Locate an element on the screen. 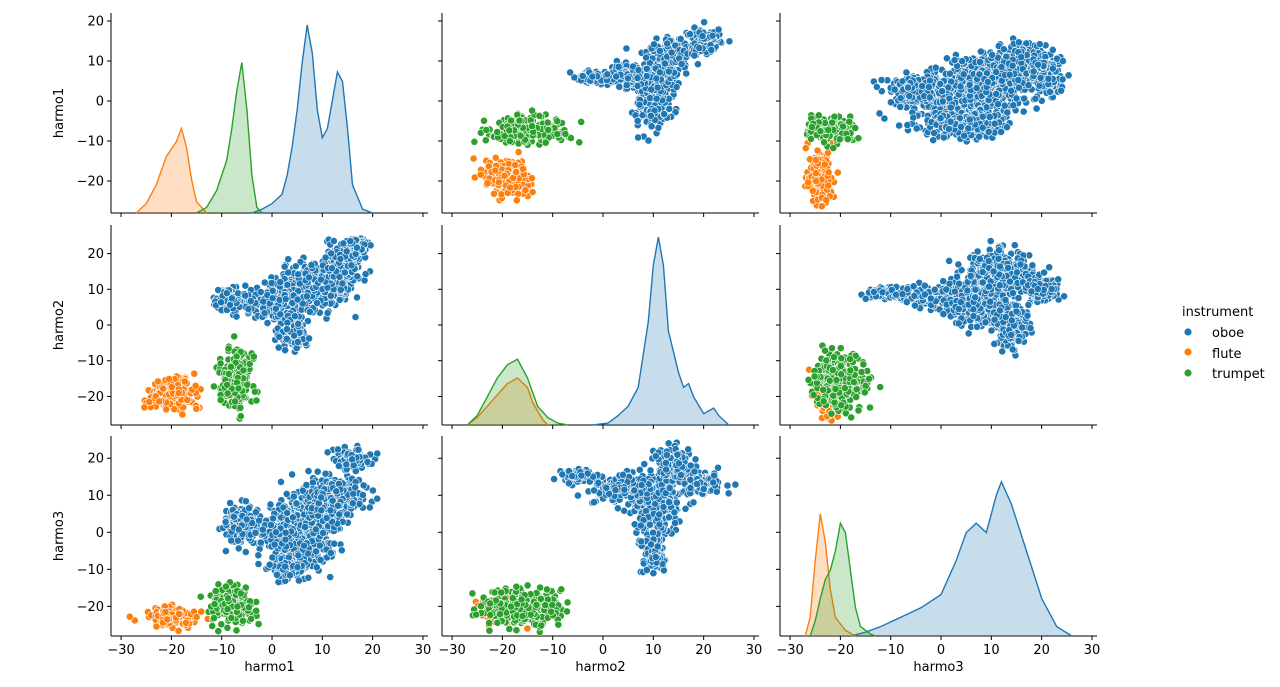 The width and height of the screenshot is (1280, 687). kde-fill-trumpet is located at coordinates (229, 137).